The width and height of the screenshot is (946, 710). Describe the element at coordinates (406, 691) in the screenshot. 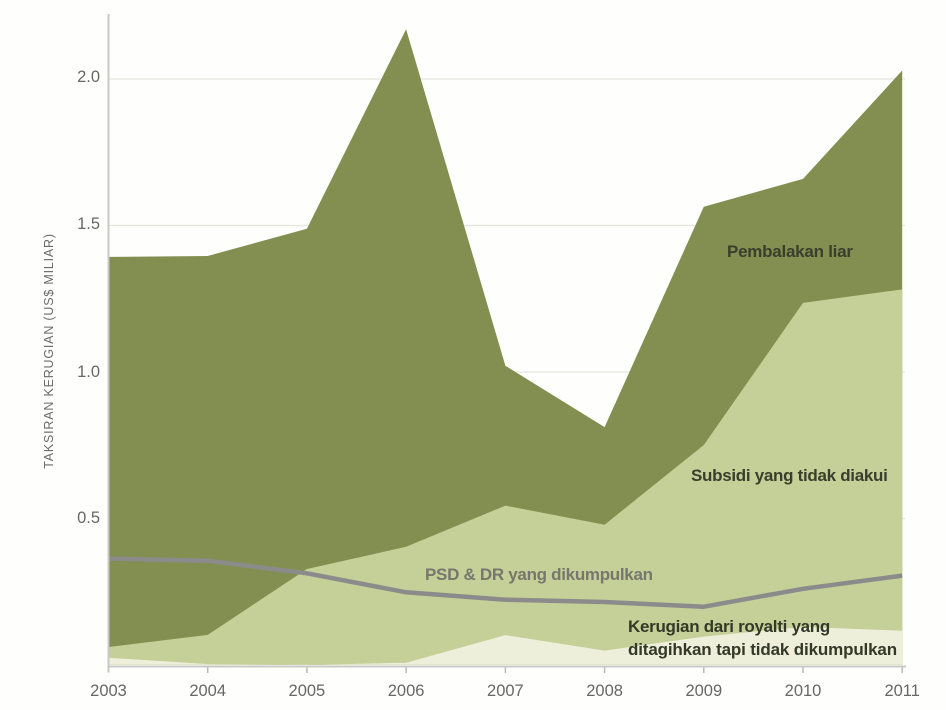

I see `svg-text: 2006` at that location.